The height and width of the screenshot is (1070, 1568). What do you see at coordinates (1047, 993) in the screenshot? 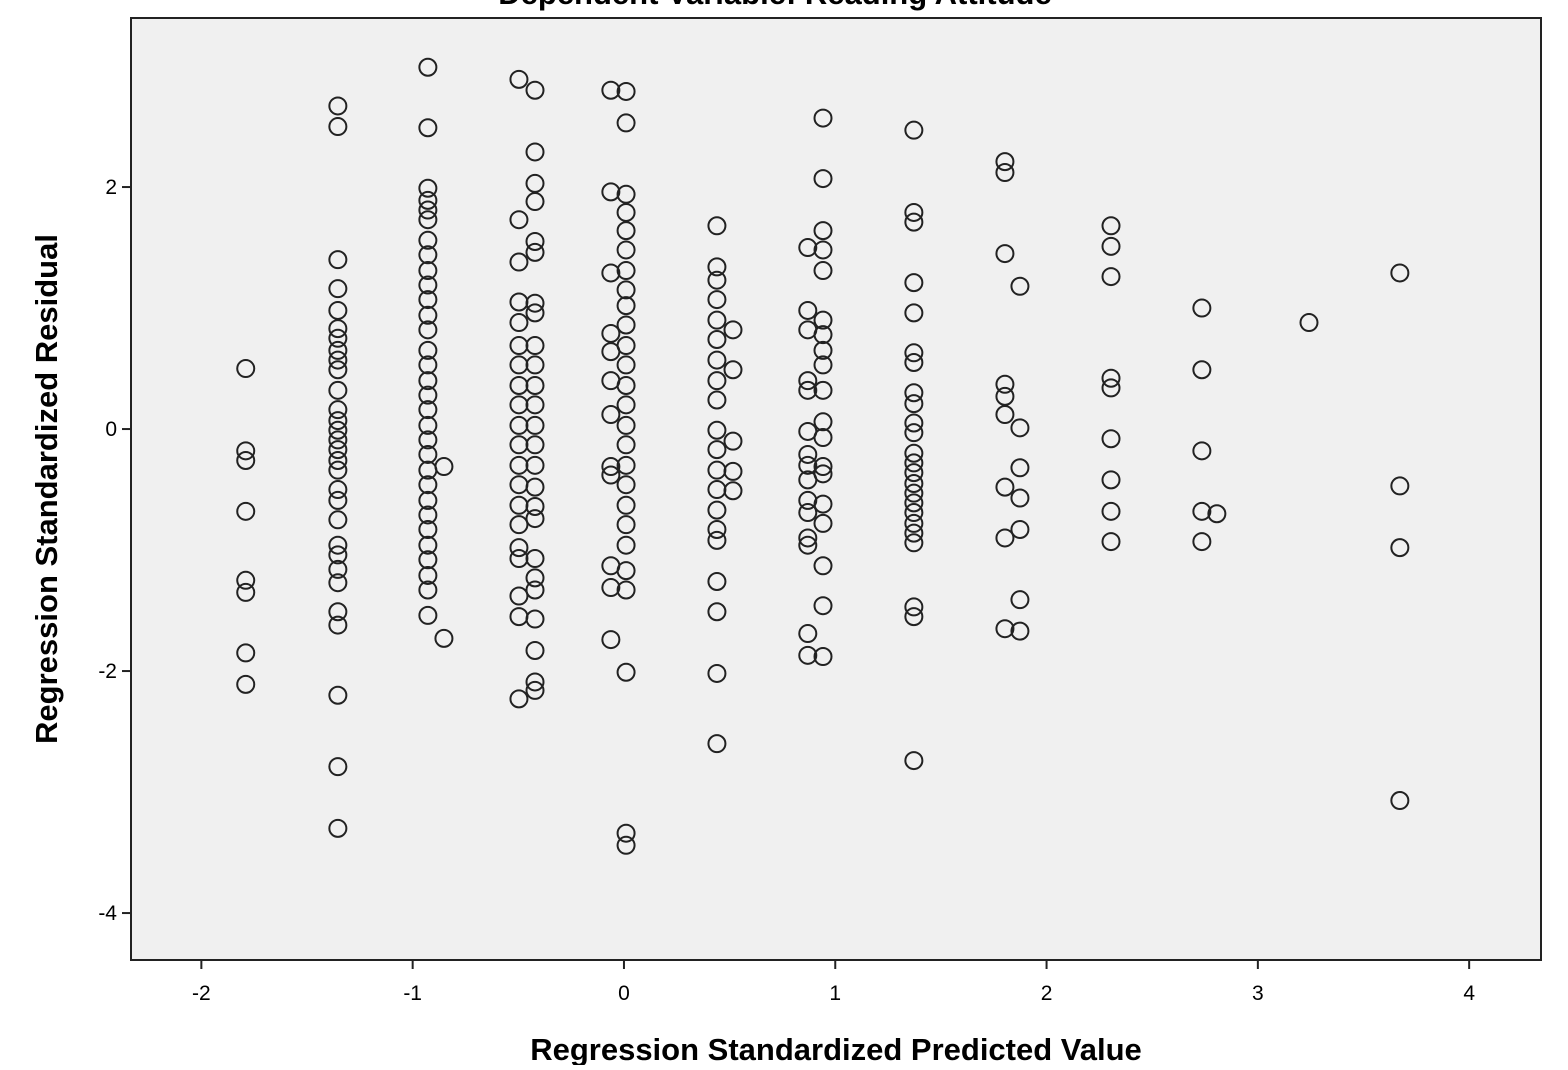
I see `x-tick-label: 2` at bounding box center [1047, 993].